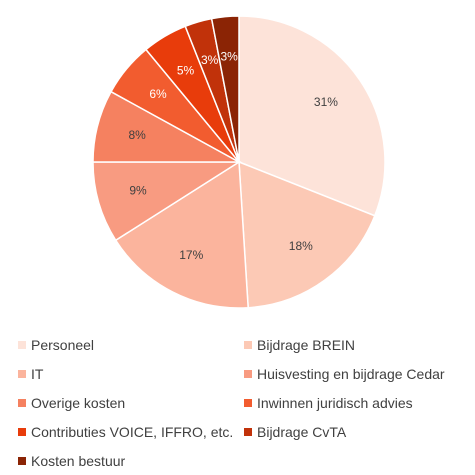 The image size is (475, 475). I want to click on legend-label: Huisvesting en bijdrage Cedar, so click(351, 373).